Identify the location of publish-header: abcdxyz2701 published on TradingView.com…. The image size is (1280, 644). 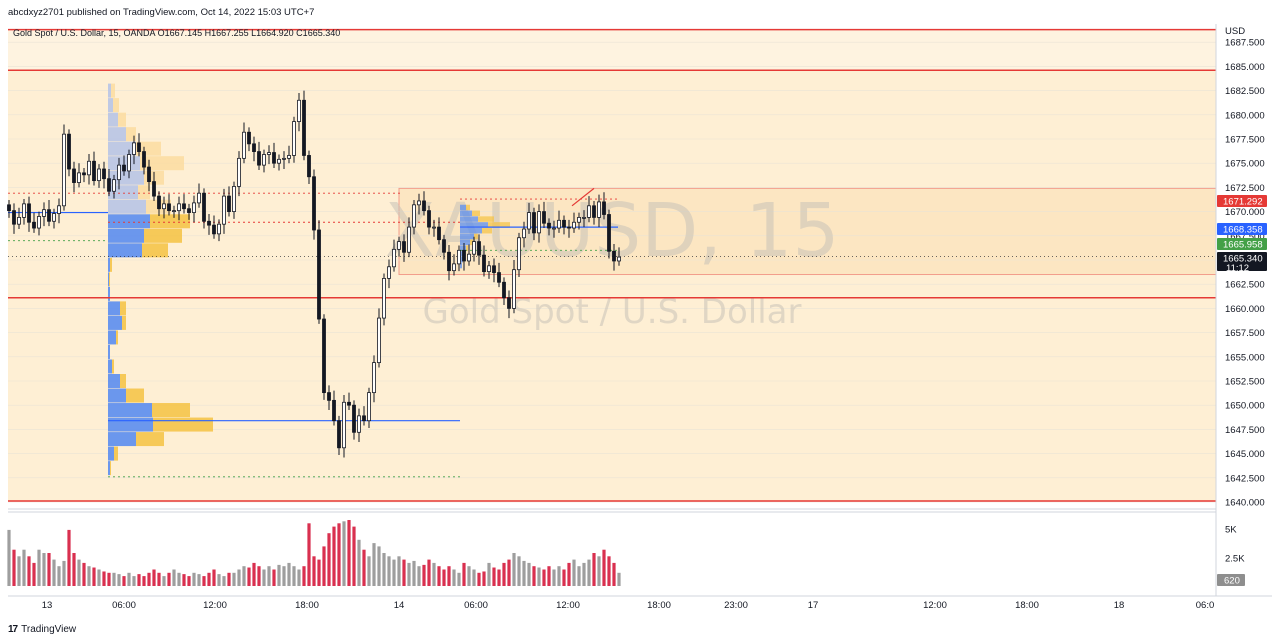
(640, 12).